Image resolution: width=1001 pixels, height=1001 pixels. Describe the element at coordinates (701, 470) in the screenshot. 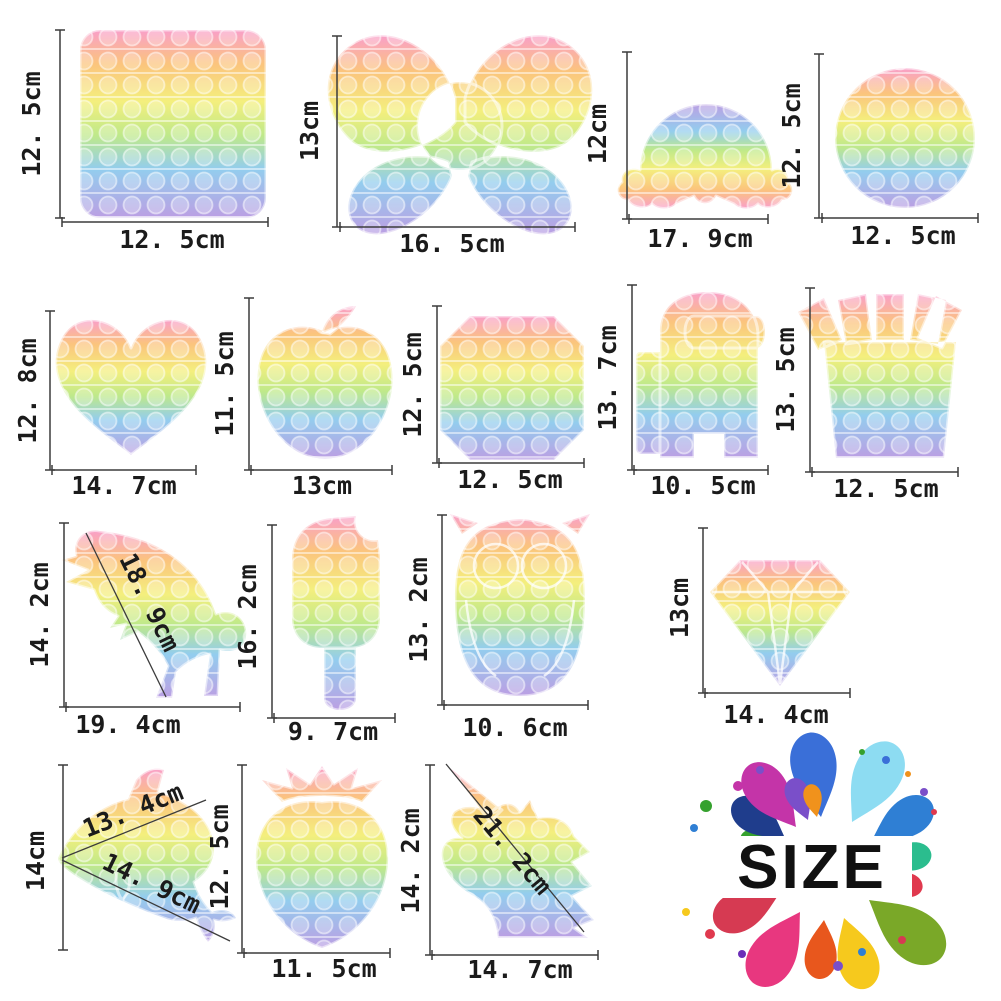

I see `measure-crewmate-h` at that location.